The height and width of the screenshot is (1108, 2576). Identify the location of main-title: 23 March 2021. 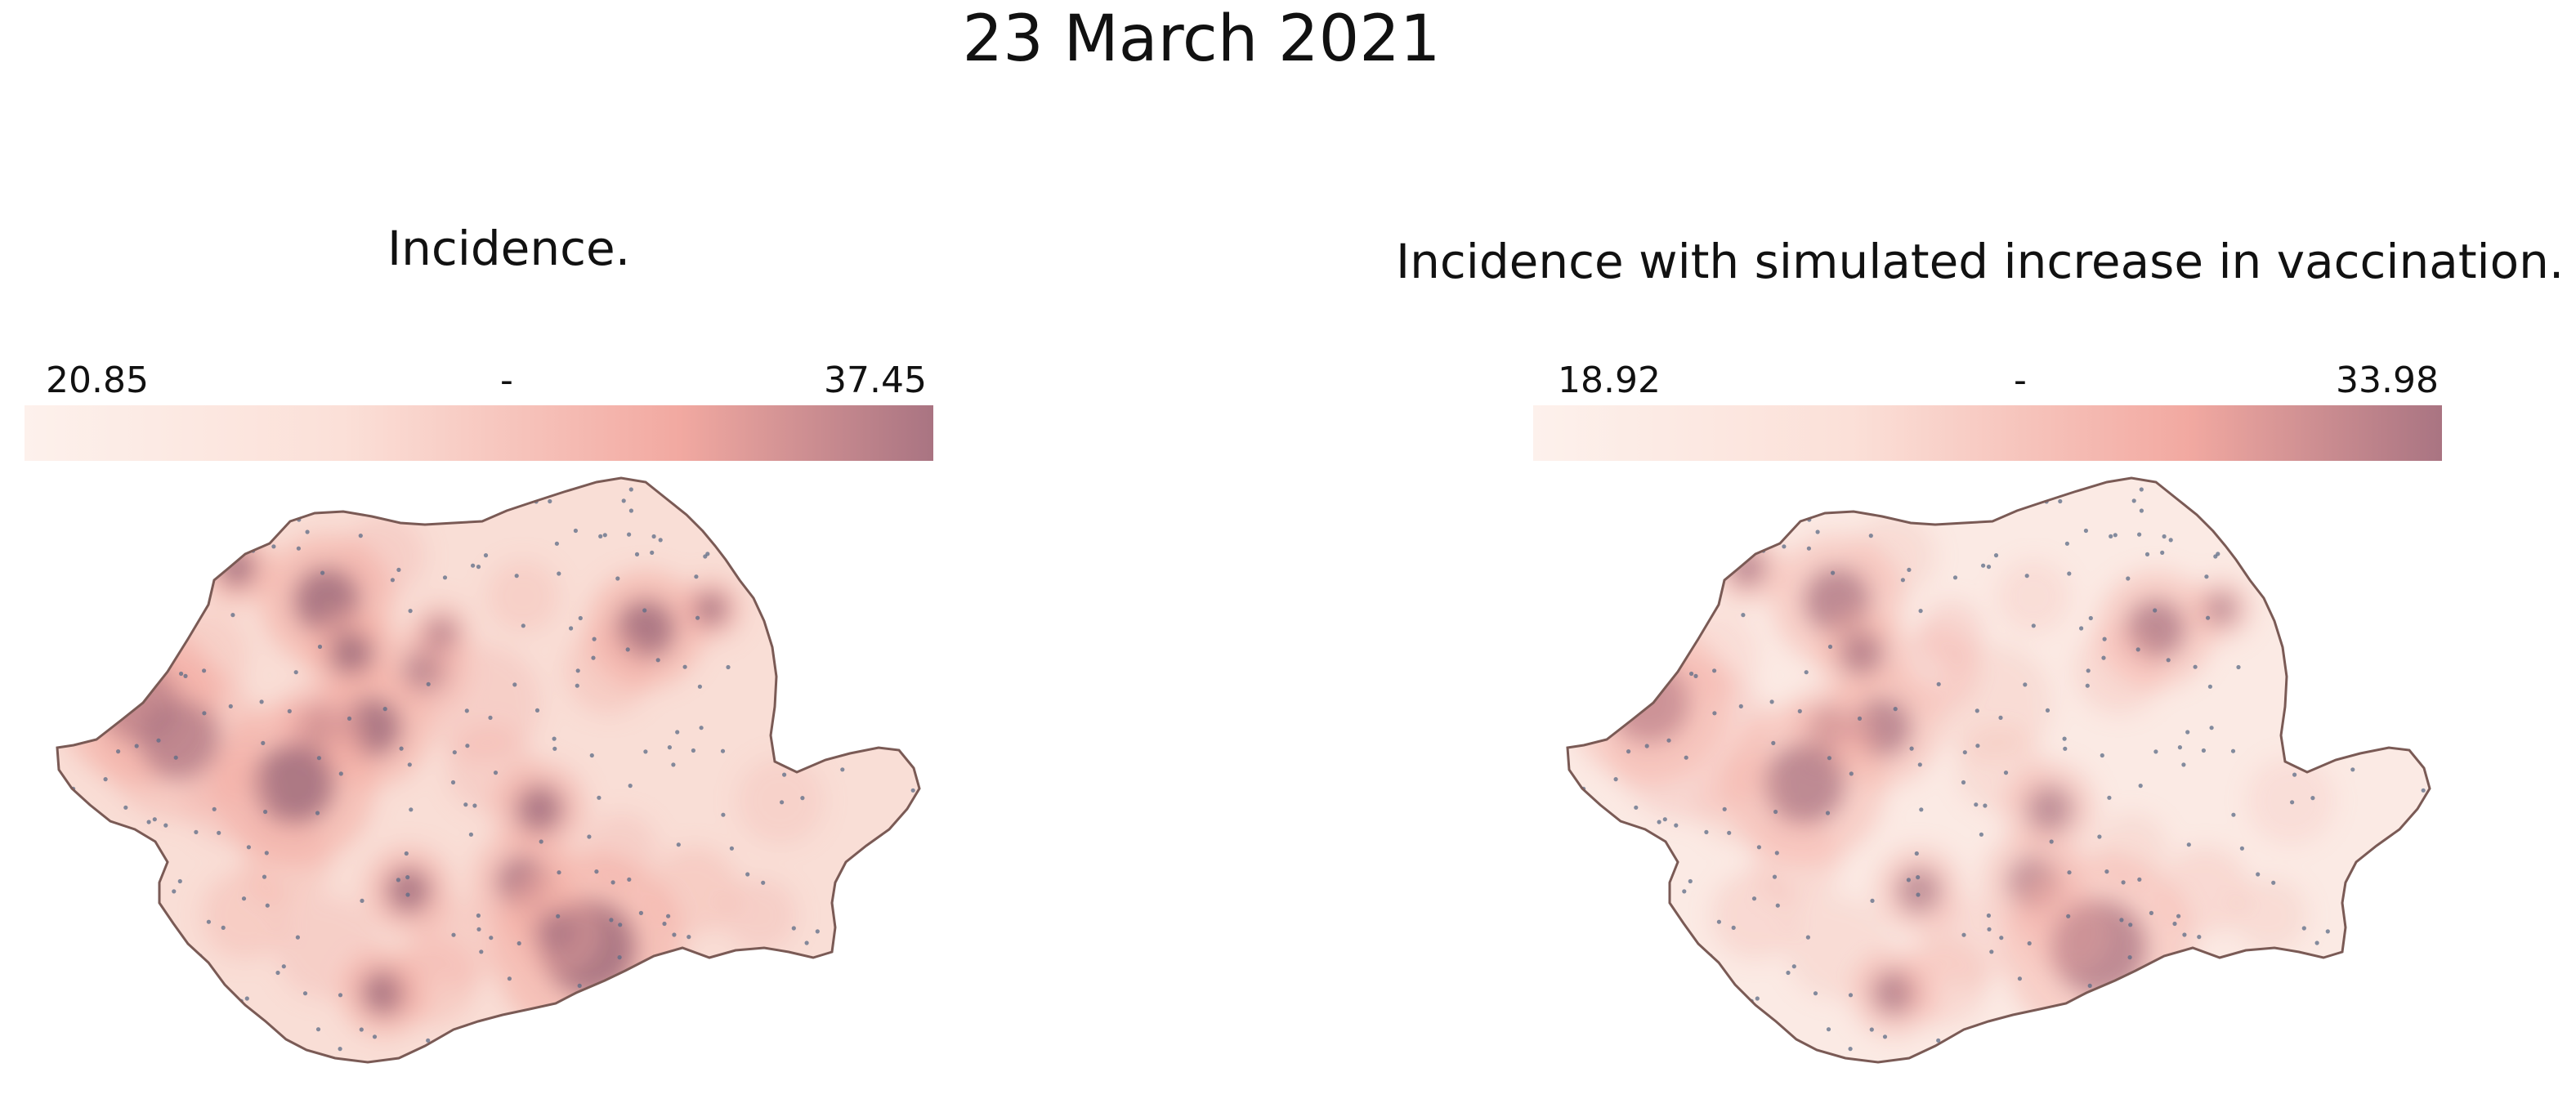
(1201, 39).